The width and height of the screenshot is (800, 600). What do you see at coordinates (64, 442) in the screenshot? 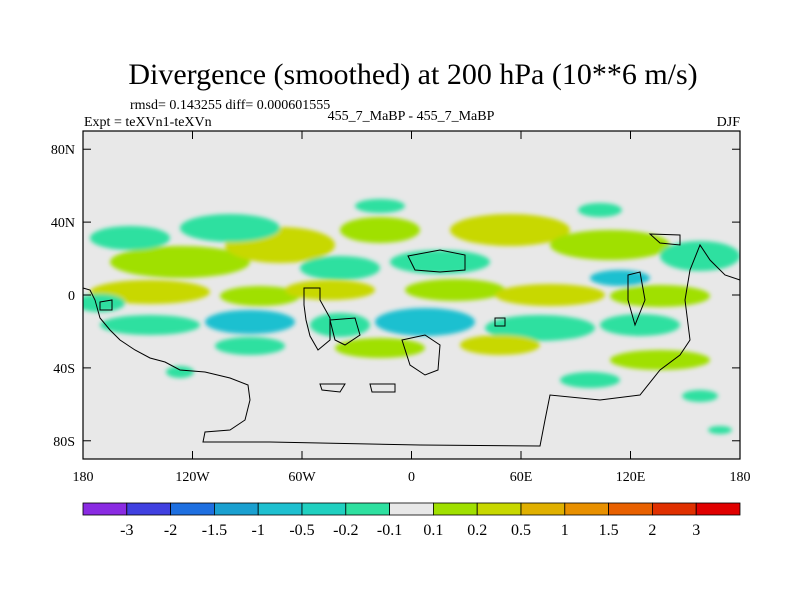
I see `y-tick-label: 80S` at bounding box center [64, 442].